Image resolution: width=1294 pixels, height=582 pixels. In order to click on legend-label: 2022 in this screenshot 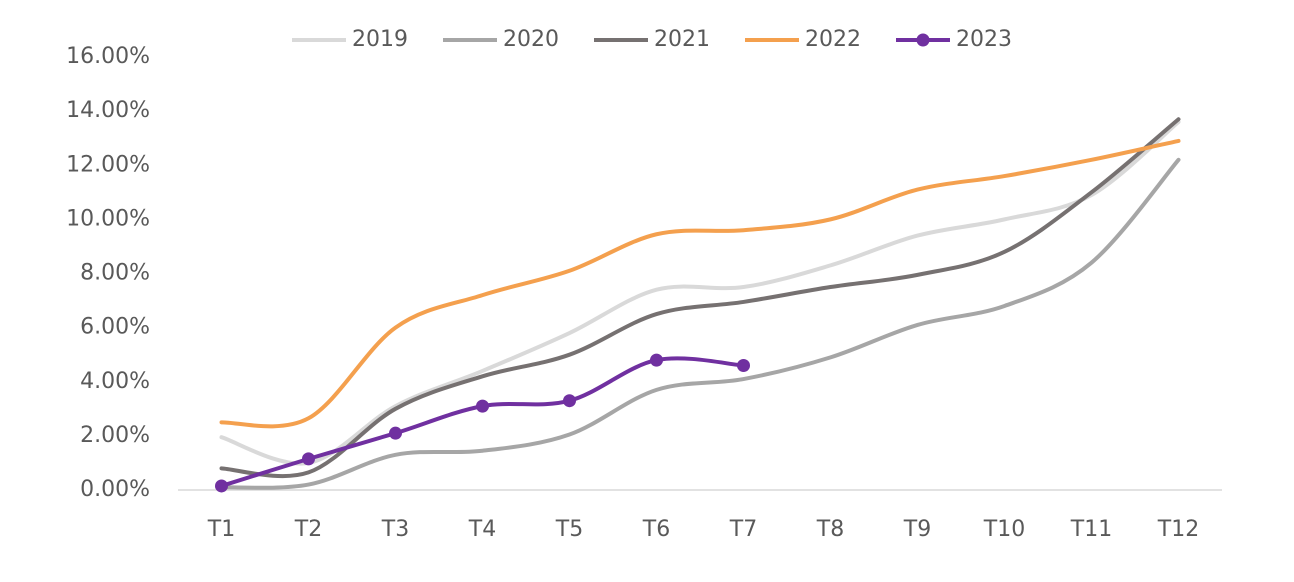, I will do `click(833, 39)`.